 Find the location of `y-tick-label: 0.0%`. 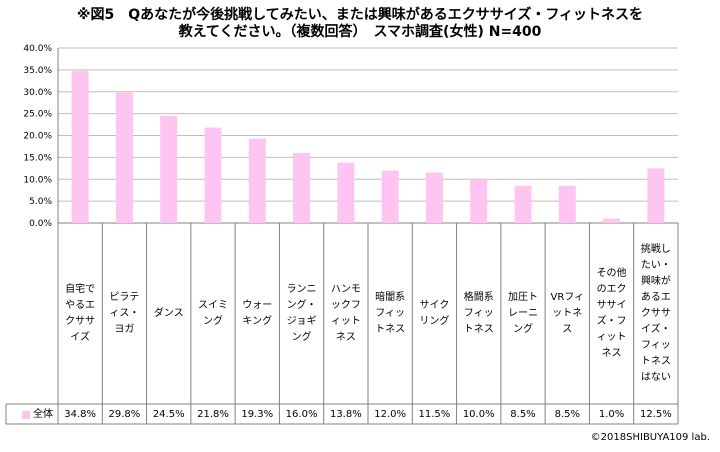

y-tick-label: 0.0% is located at coordinates (40, 224).